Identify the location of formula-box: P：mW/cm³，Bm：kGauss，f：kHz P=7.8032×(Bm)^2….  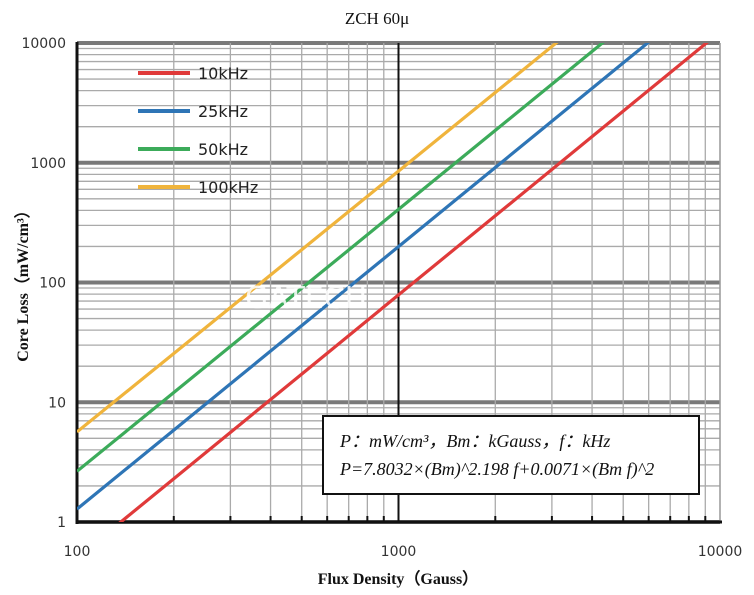
(511, 455).